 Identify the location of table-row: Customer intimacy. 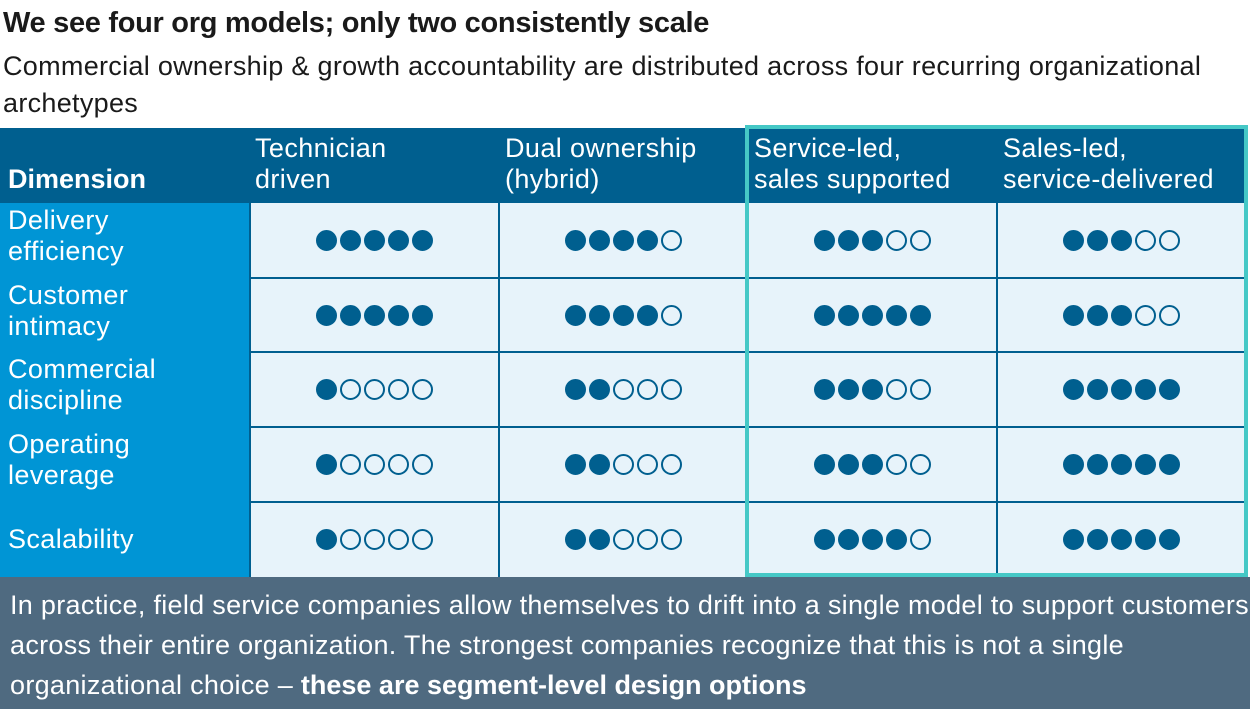
(623, 315).